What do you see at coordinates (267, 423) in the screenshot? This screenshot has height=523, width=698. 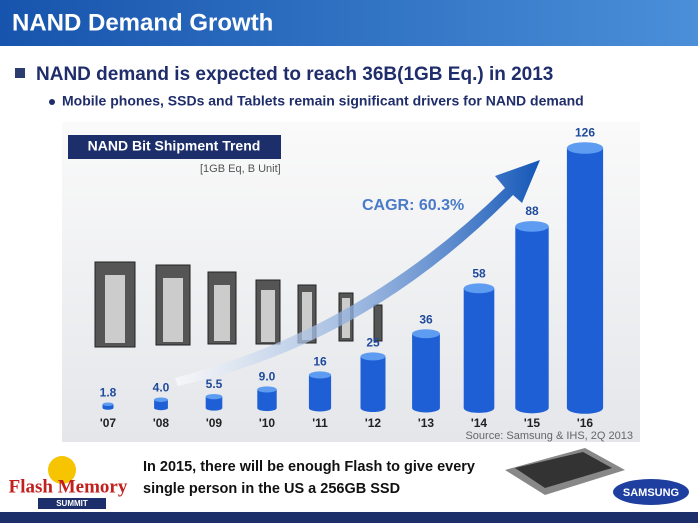 I see `x-tick-label: '10` at bounding box center [267, 423].